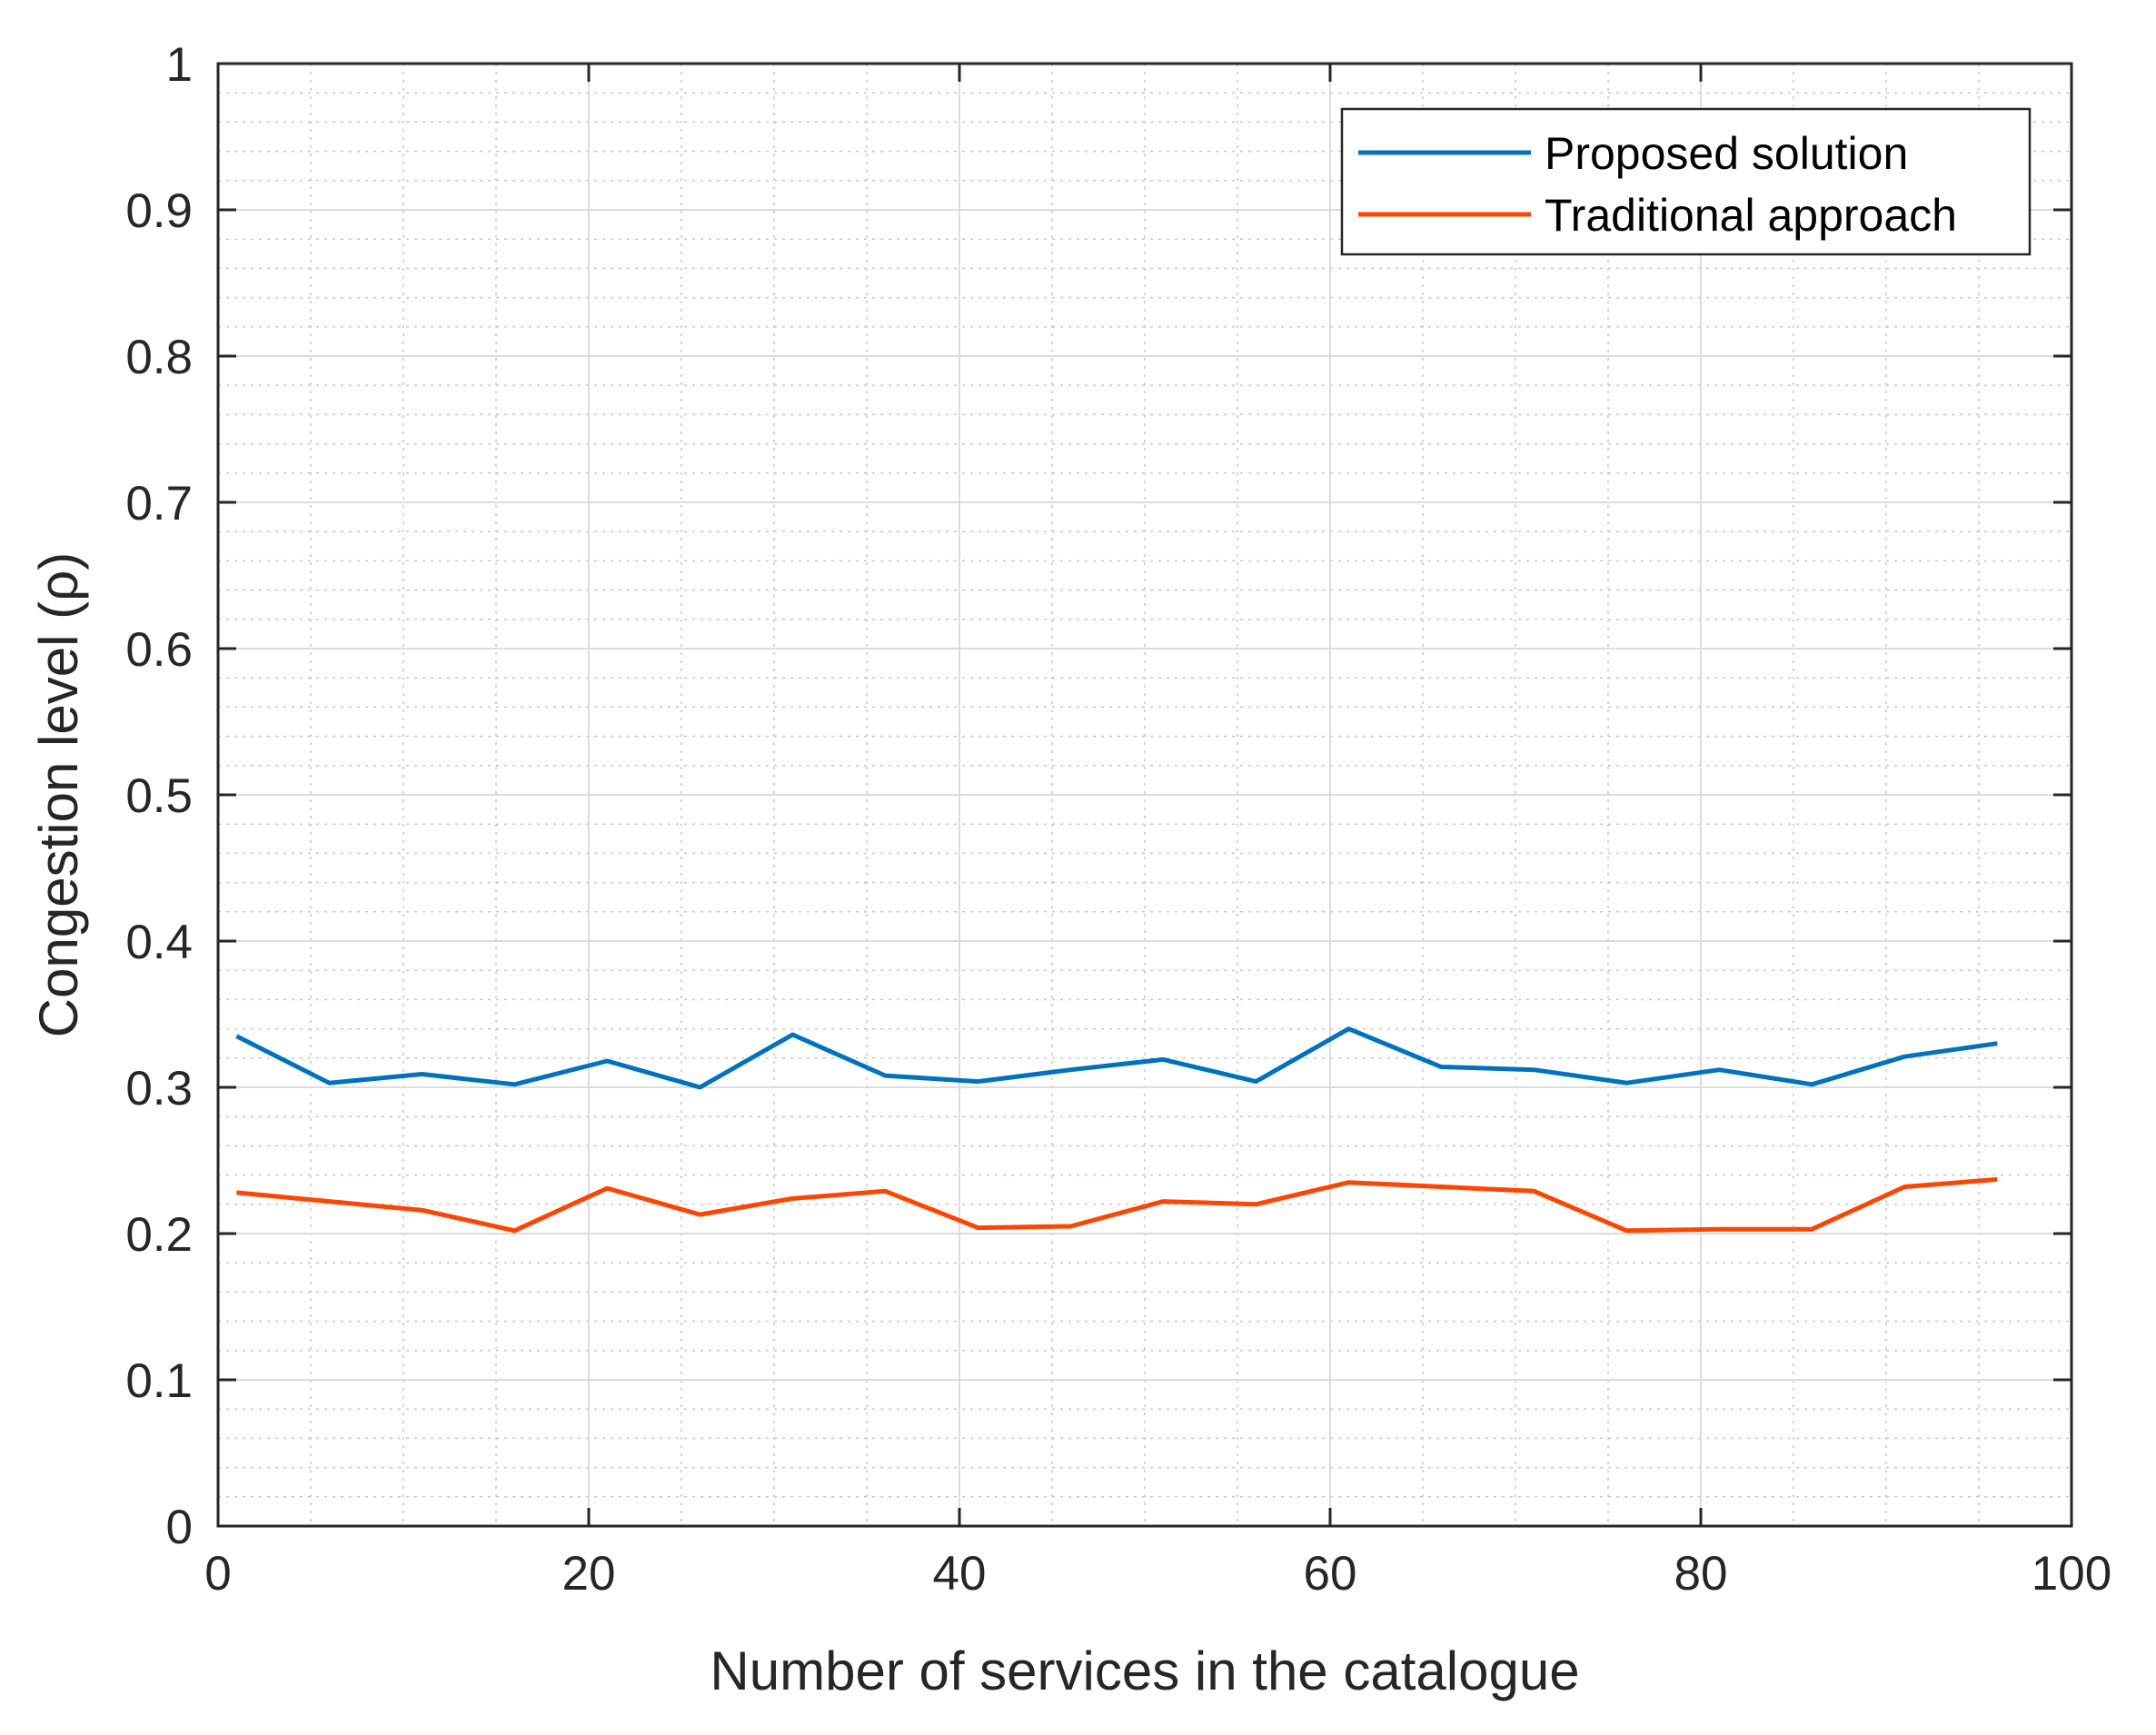  Describe the element at coordinates (217, 1574) in the screenshot. I see `x-tick-label: 0` at that location.